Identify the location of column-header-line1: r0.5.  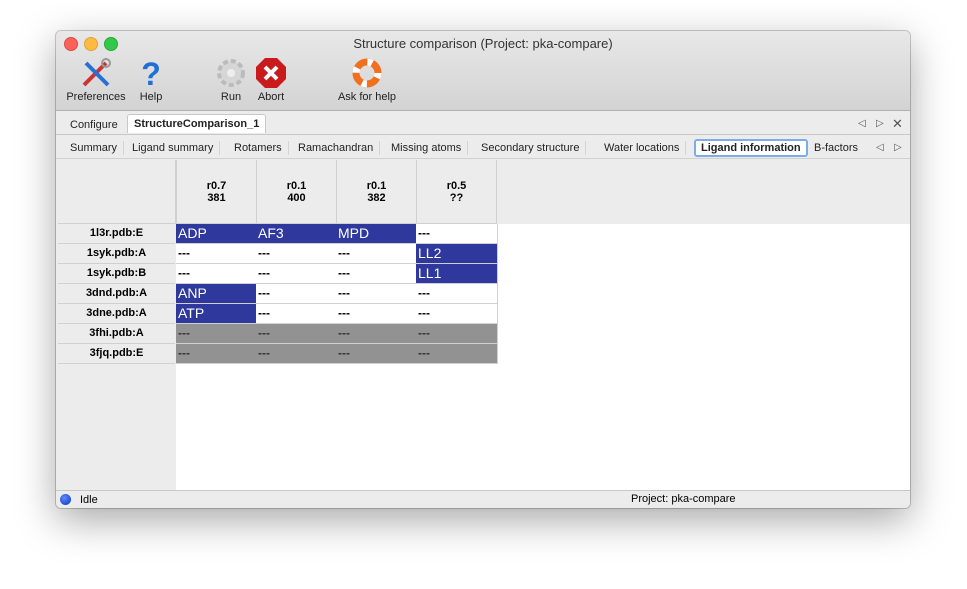
(456, 185).